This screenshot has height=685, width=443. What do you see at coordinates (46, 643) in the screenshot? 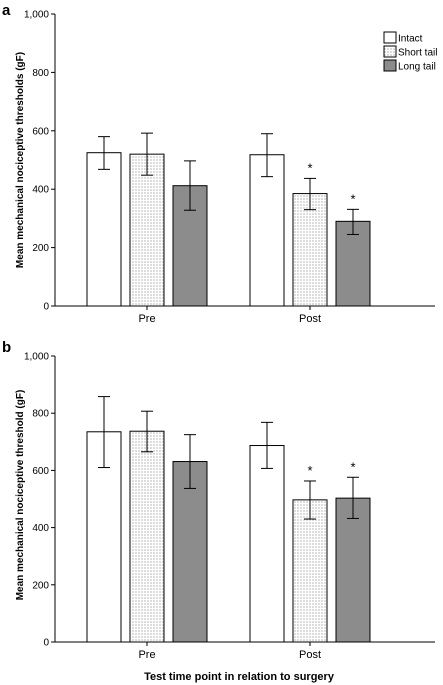
I see `panel-b-y-tick-label: 0` at bounding box center [46, 643].